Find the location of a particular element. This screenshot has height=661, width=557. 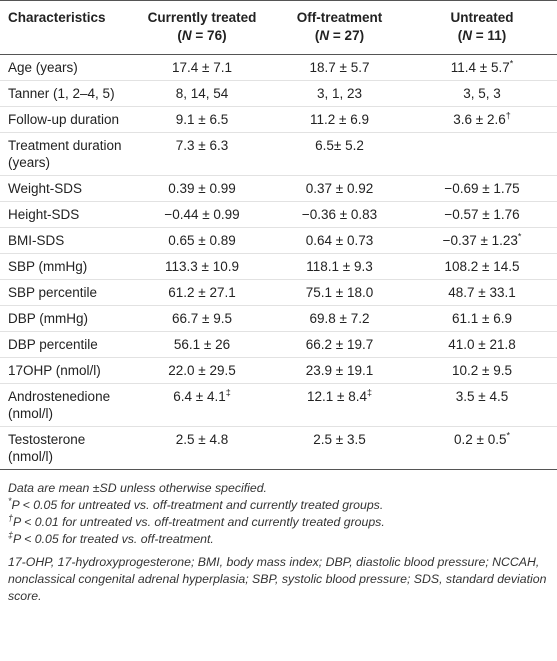

cell-value: 6.5± 5.2 is located at coordinates (339, 145).